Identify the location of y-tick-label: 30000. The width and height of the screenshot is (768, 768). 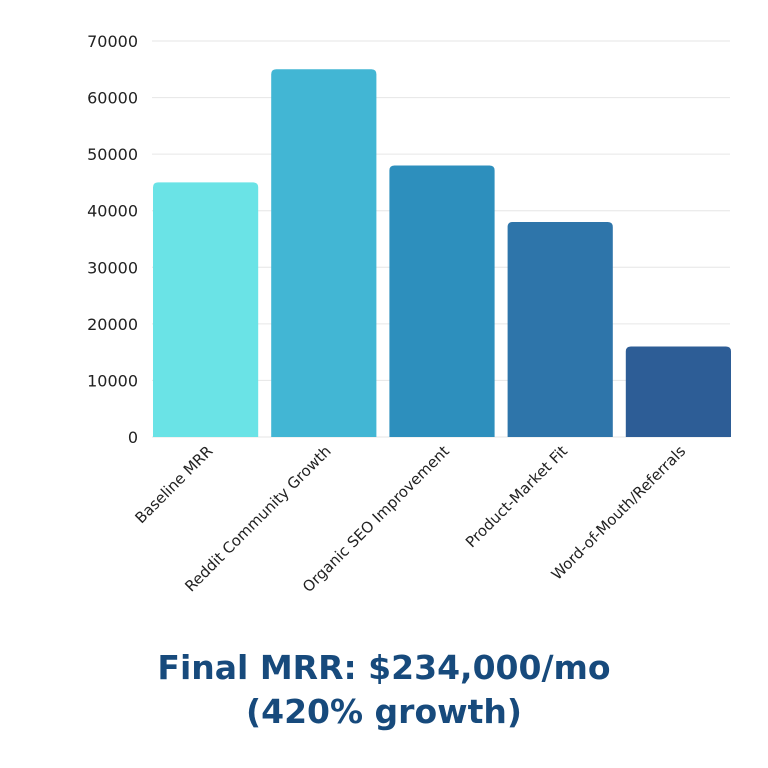
(112, 267).